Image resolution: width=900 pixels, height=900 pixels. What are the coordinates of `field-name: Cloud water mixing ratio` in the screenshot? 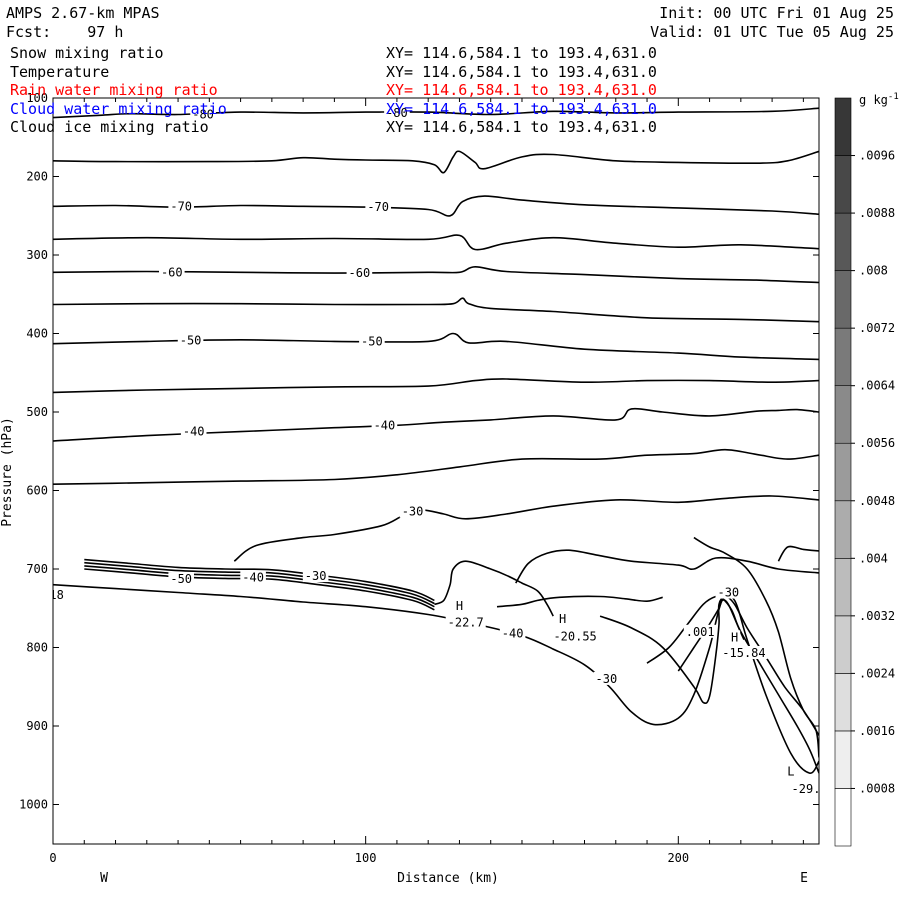 It's located at (118, 108).